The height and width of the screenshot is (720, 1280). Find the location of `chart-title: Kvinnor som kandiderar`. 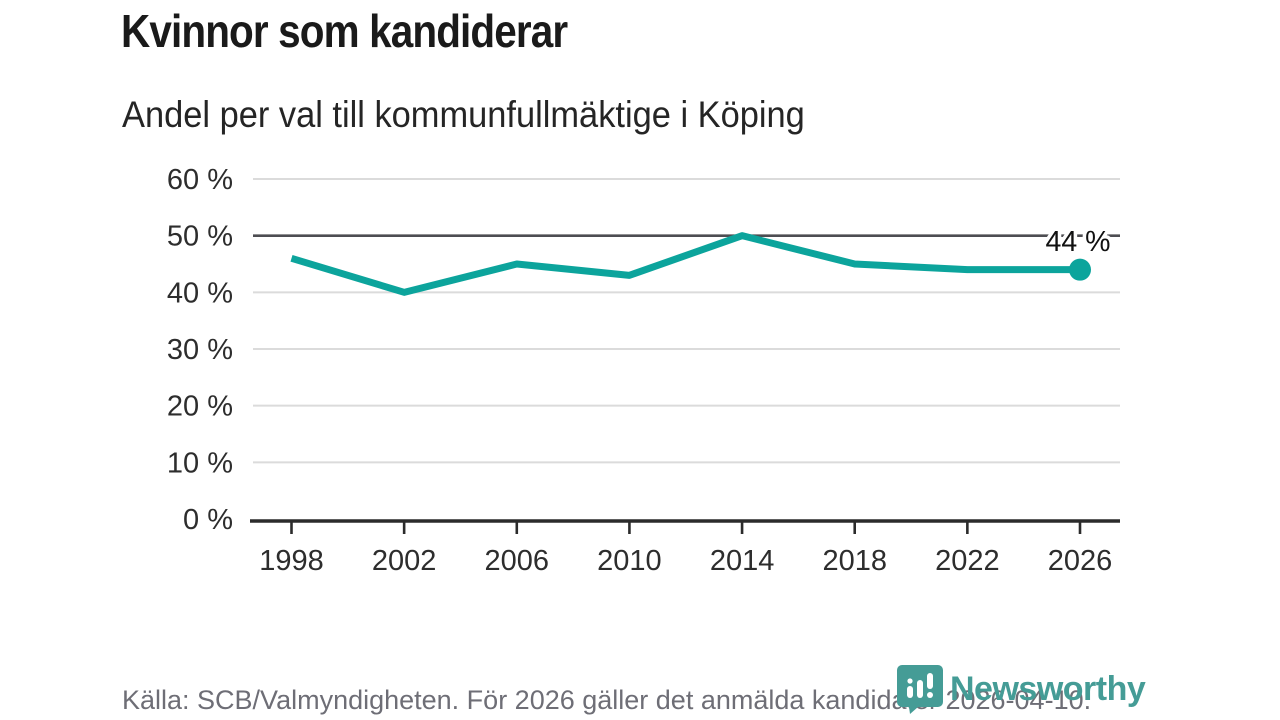

chart-title: Kvinnor som kandiderar is located at coordinates (344, 31).